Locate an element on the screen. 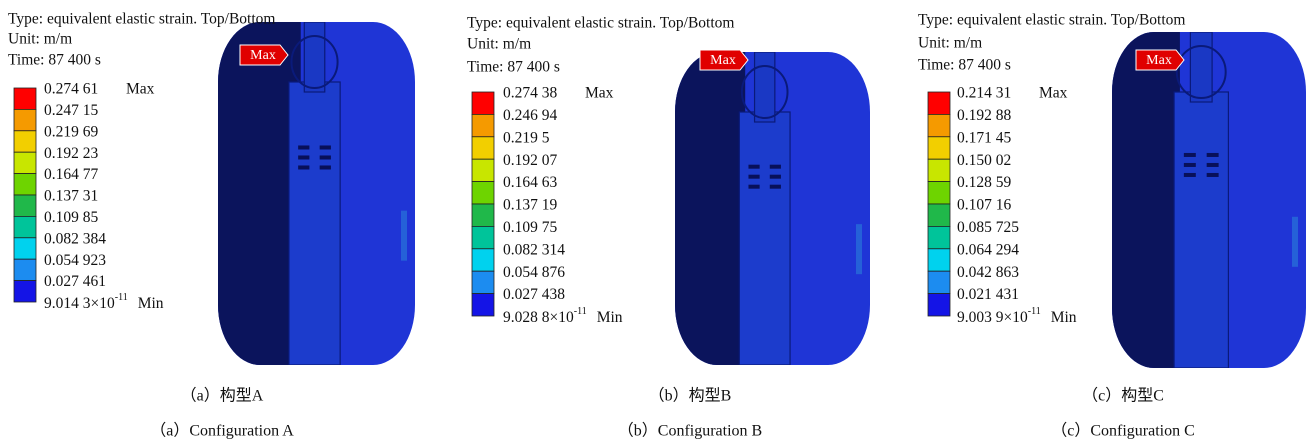  legend-value: 0.274 61 is located at coordinates (71, 89).